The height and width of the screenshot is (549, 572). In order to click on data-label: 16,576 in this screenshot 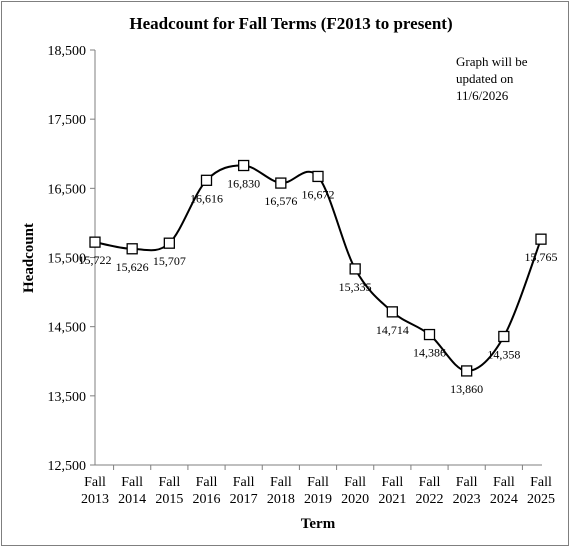, I will do `click(280, 201)`.